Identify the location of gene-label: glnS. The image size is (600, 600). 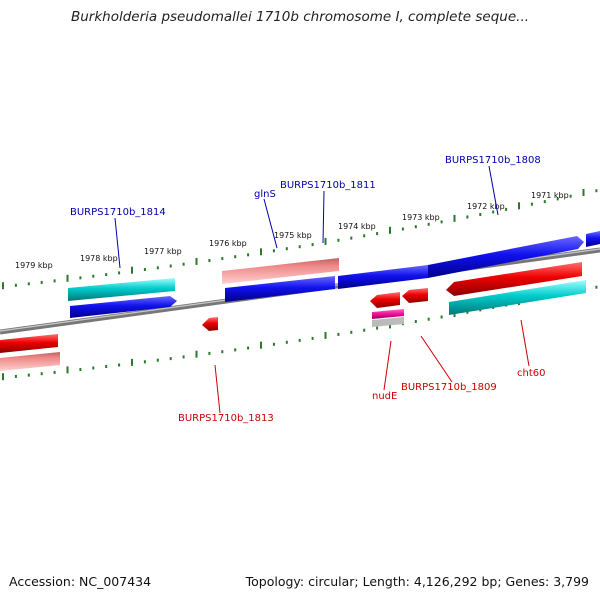
(265, 194).